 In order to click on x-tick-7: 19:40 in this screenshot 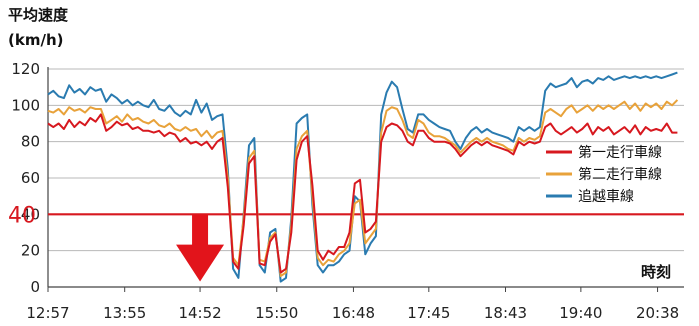, I will do `click(580, 313)`.